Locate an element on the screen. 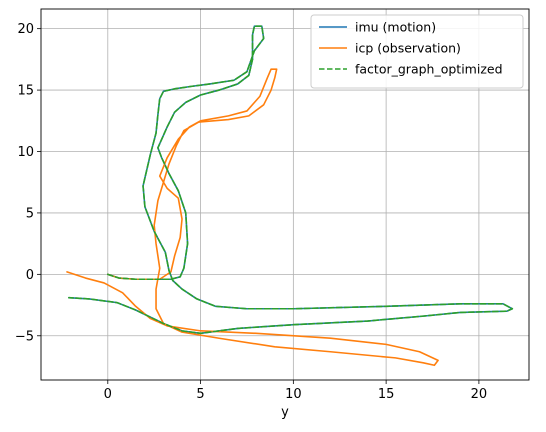 The image size is (546, 432). x-axis-label: y is located at coordinates (285, 412).